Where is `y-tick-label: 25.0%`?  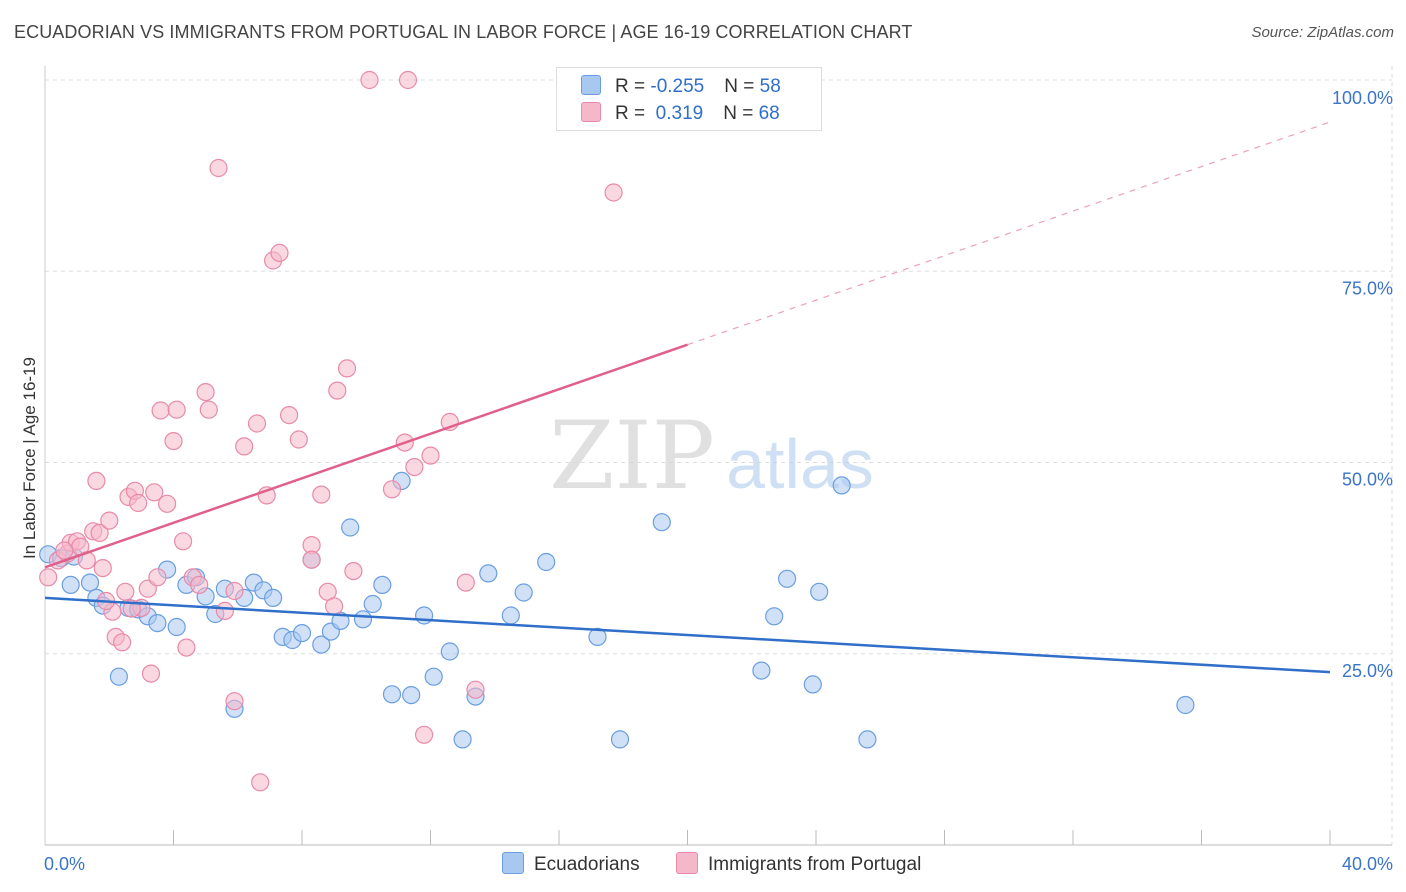 y-tick-label: 25.0% is located at coordinates (1367, 671).